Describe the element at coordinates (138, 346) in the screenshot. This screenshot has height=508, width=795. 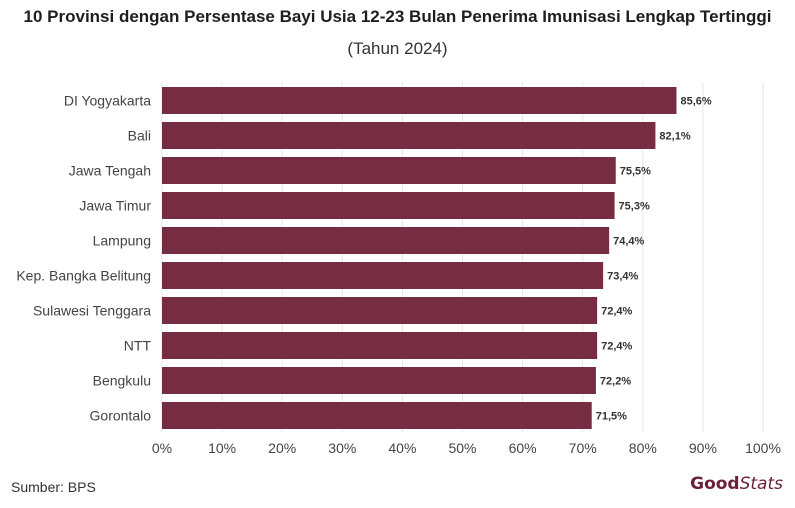
I see `category-label: NTT` at that location.